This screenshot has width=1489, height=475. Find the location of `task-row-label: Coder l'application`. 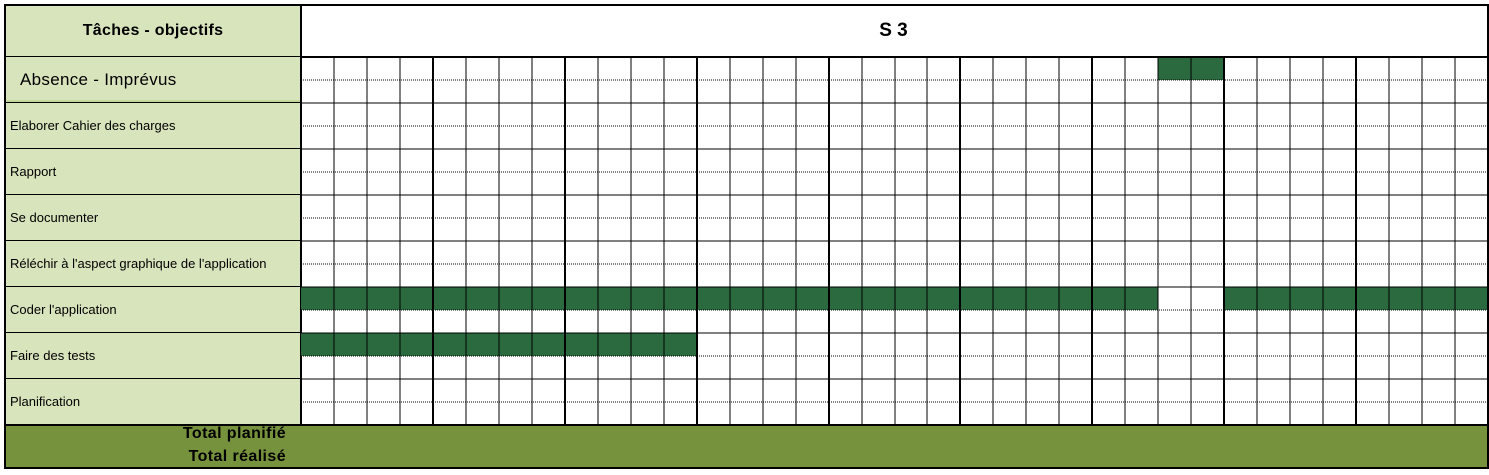

task-row-label: Coder l'application is located at coordinates (153, 309).